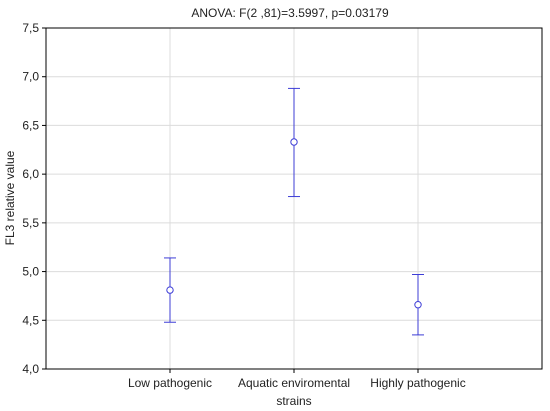 This screenshot has height=411, width=550. What do you see at coordinates (30, 28) in the screenshot?
I see `y-tick-label: 7,5` at bounding box center [30, 28].